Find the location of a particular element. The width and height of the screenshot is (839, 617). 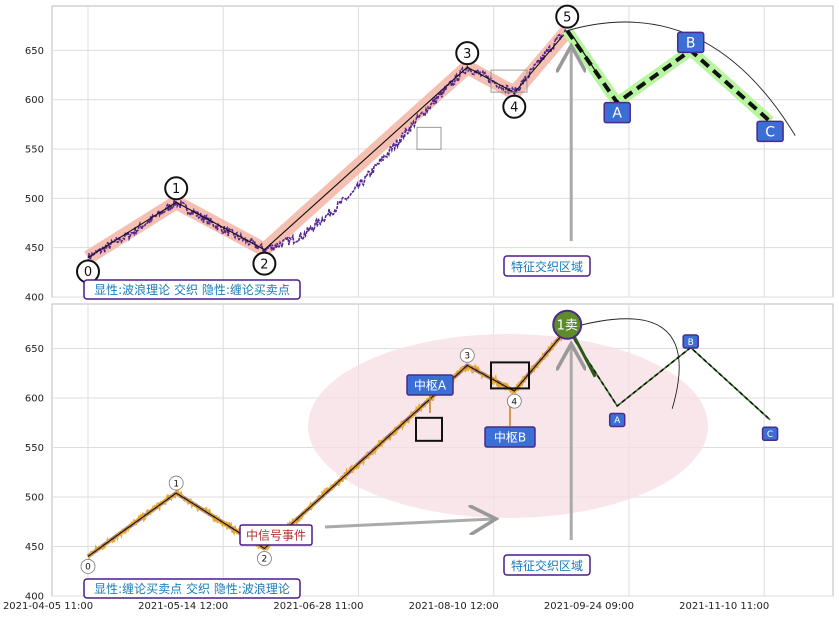

top-proj-label-B-text: B is located at coordinates (691, 43).